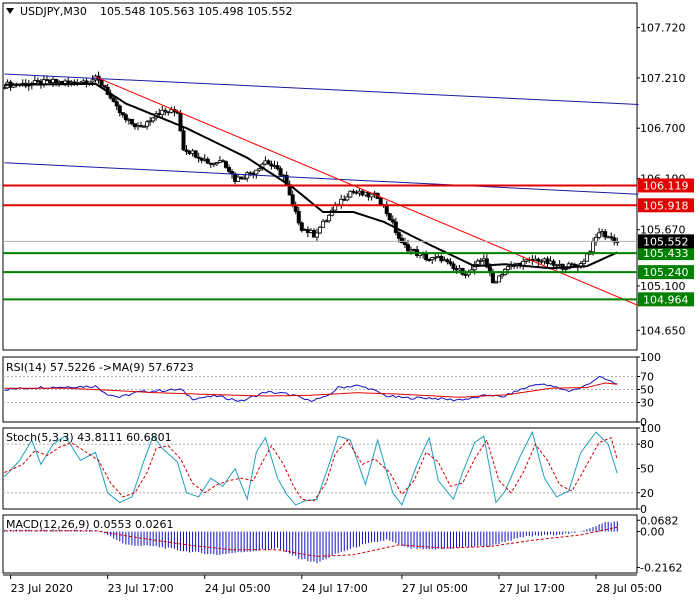  I want to click on time-tick-label: 27 Jul 17:00, so click(532, 588).